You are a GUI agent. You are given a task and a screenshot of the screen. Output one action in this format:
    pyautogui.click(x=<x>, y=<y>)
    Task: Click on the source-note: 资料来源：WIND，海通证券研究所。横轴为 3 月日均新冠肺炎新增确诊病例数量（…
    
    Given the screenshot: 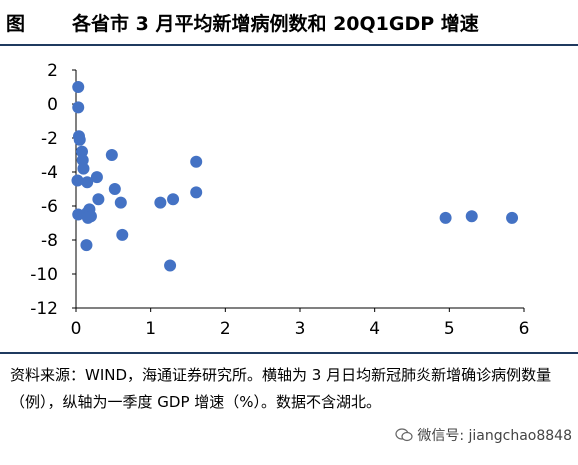 What is the action you would take?
    pyautogui.click(x=281, y=388)
    